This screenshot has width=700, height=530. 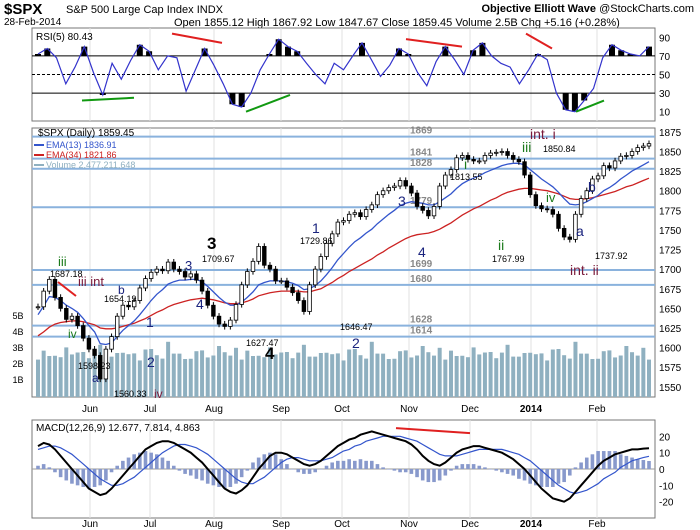 I want to click on price-label: 1767.99, so click(x=508, y=259).